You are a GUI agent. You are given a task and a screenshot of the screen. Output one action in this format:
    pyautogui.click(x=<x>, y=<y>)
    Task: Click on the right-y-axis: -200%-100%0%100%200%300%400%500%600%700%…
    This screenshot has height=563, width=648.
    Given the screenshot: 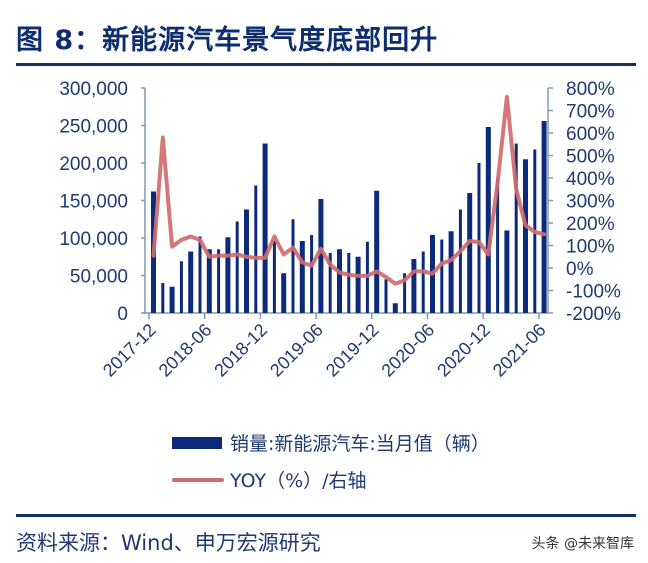 What is the action you would take?
    pyautogui.click(x=584, y=202)
    